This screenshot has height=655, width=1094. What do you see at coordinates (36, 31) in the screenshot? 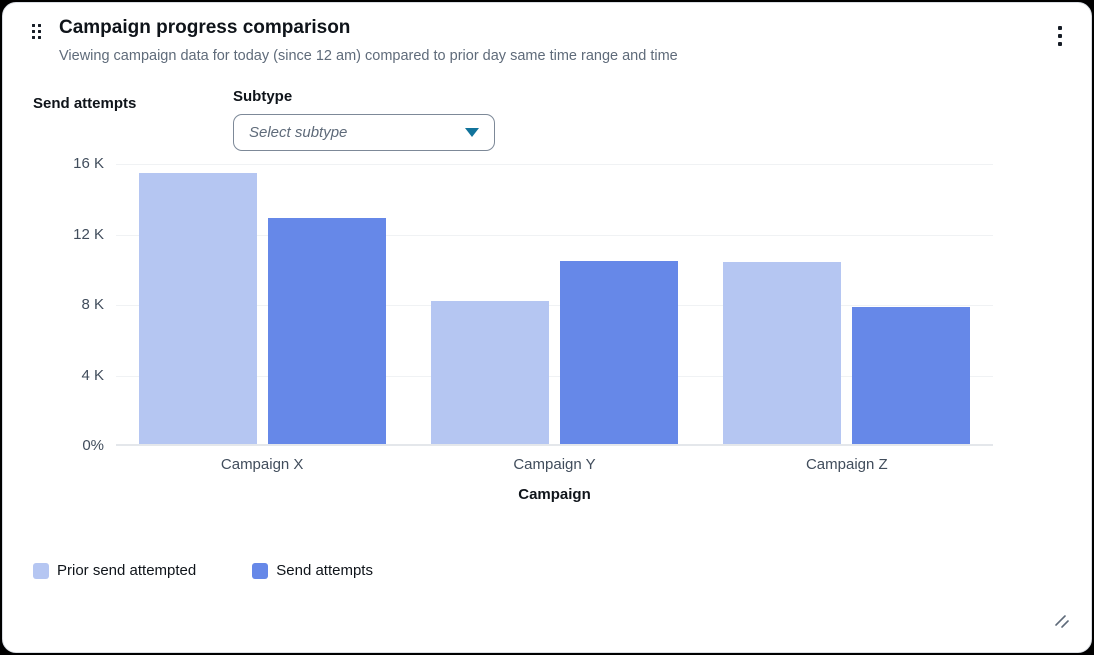
I see `drag-handle-icon` at bounding box center [36, 31].